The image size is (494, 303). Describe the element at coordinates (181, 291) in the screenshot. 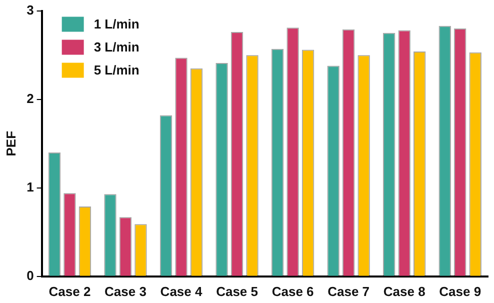

I see `x-tick-label: Case 4` at that location.